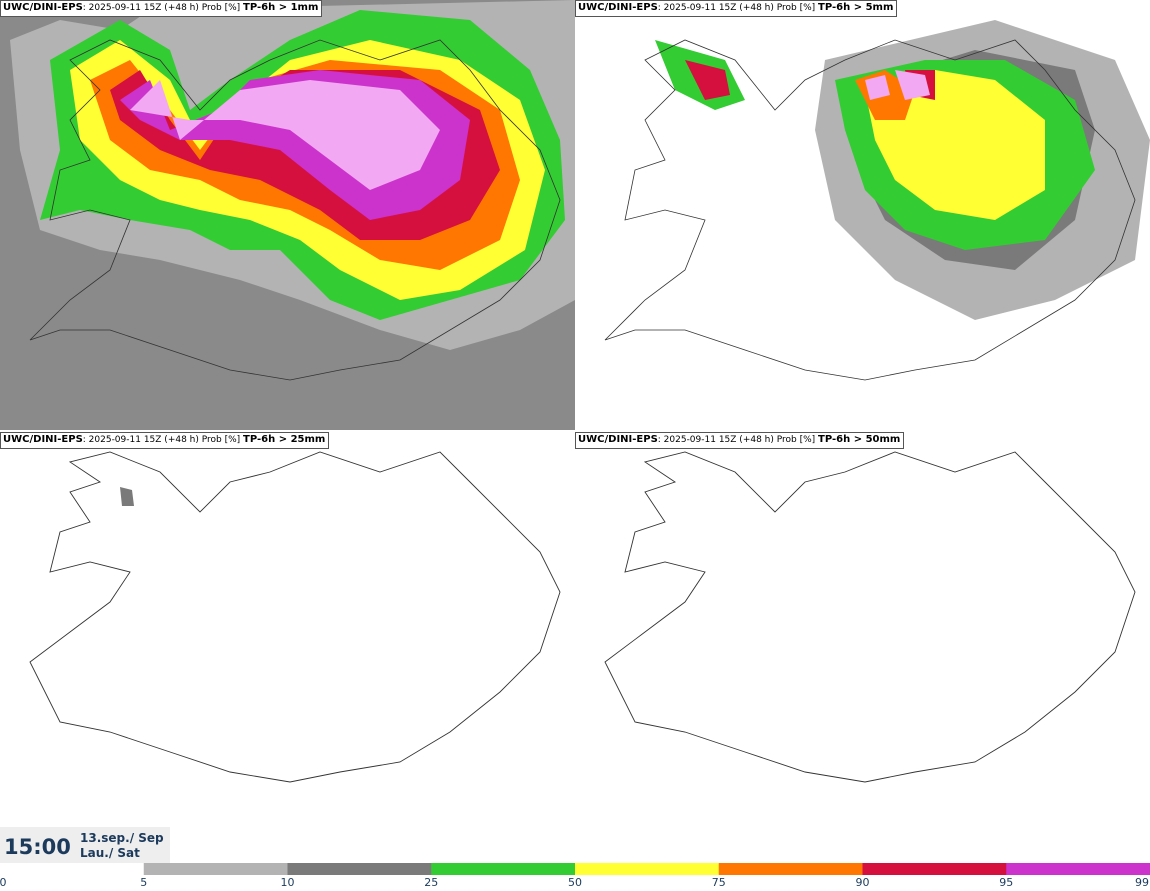  I want to click on valid-day-line: Lau./ Sat, so click(110, 853).